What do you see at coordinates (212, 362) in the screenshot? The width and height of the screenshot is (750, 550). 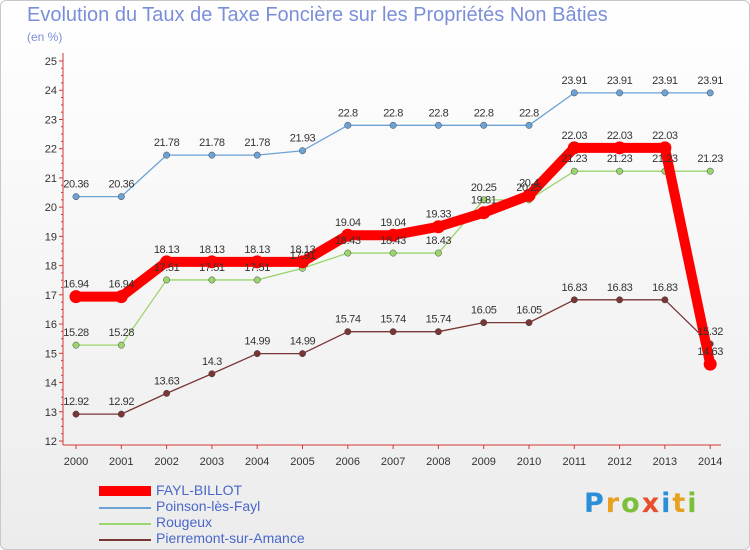 I see `data-label: 14.3` at bounding box center [212, 362].